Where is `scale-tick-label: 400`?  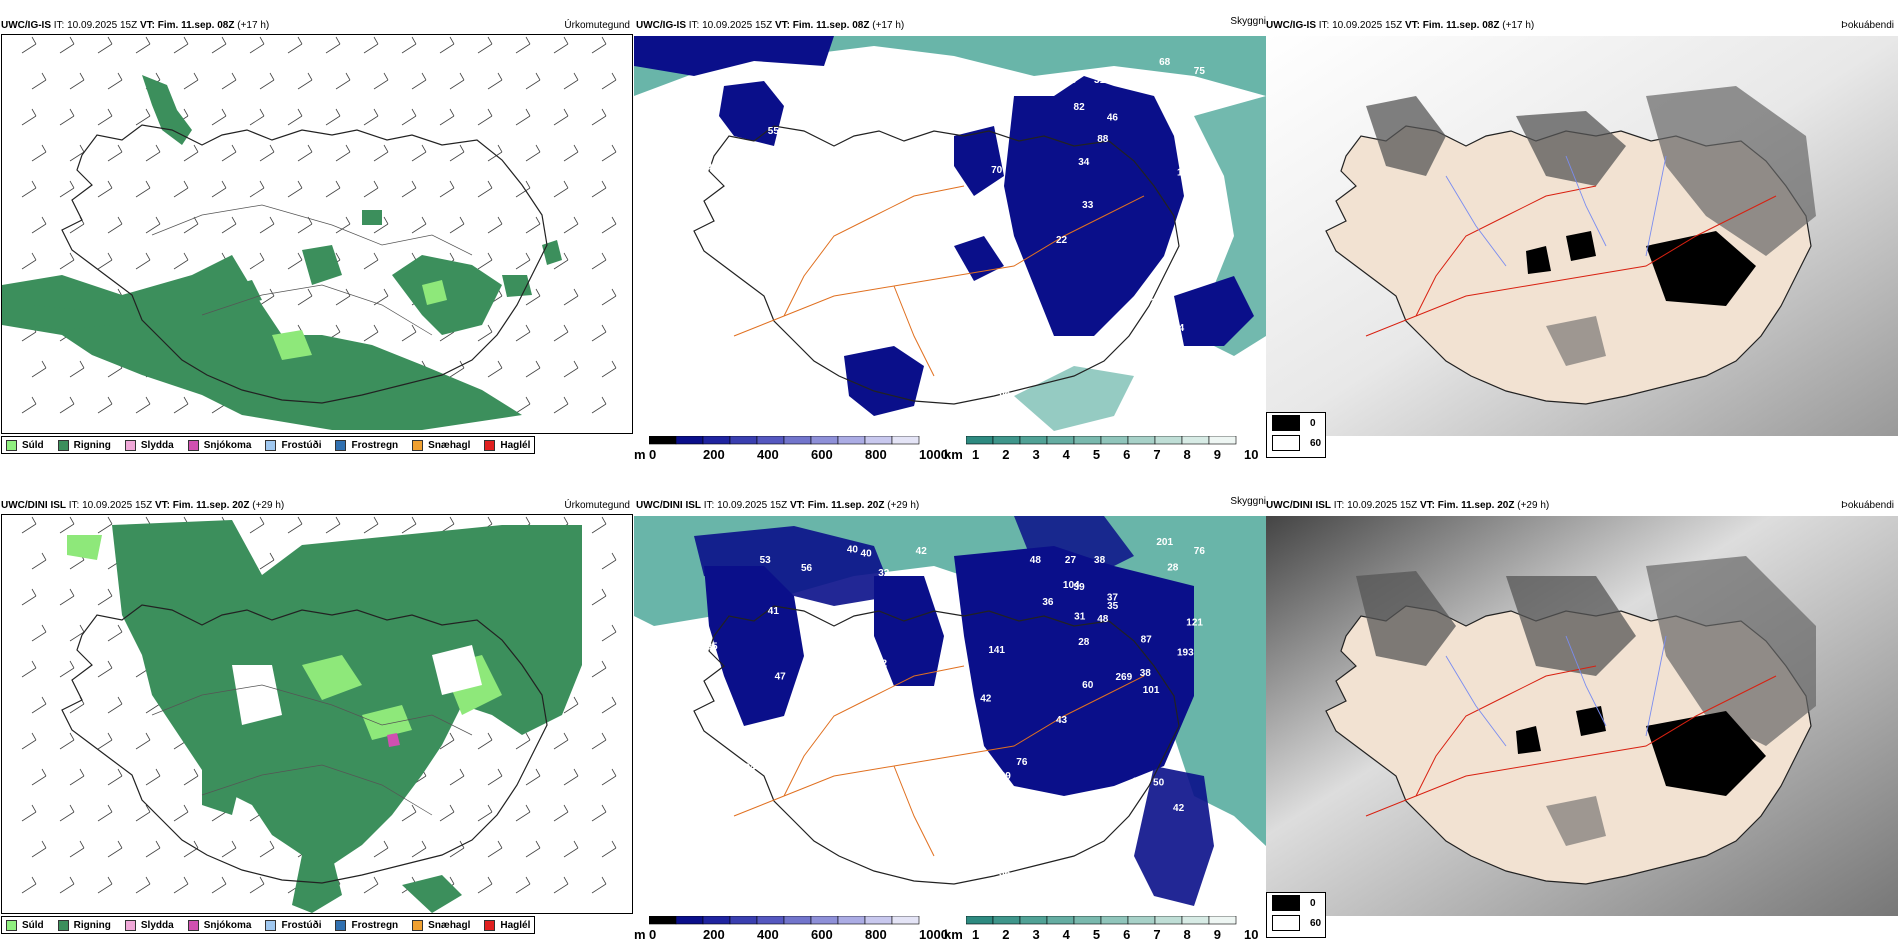
scale-tick-label: 400 is located at coordinates (768, 934).